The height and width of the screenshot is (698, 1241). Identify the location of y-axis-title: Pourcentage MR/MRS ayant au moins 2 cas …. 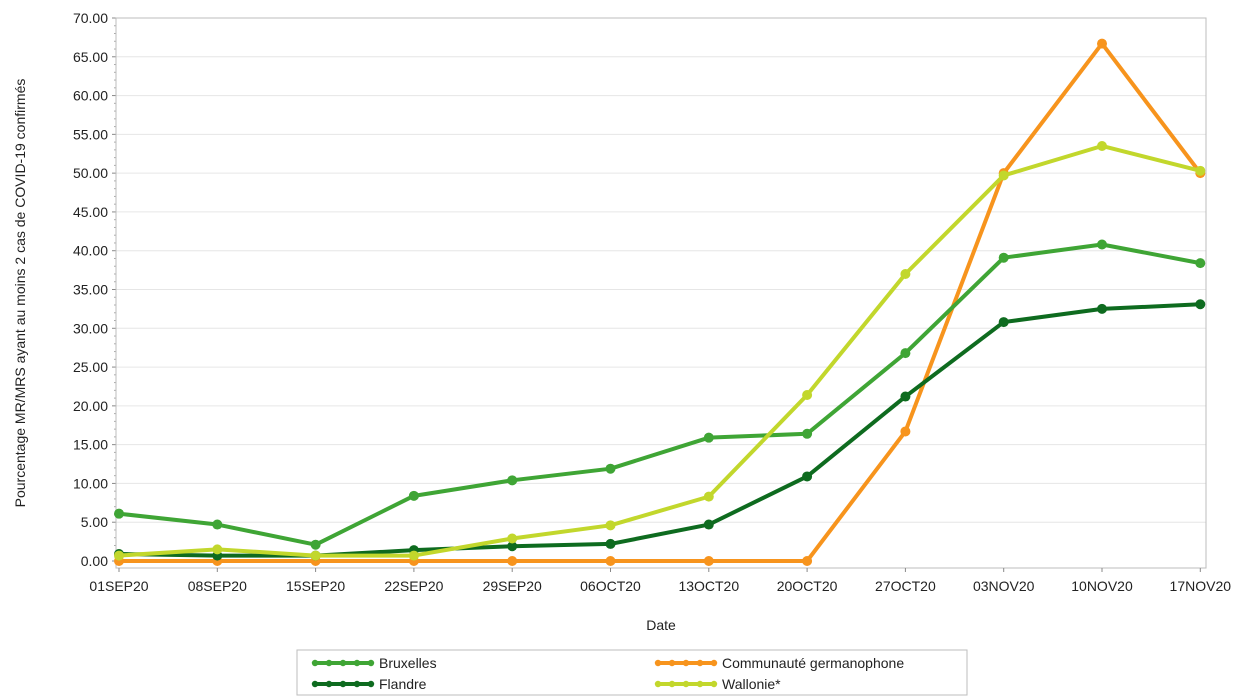
(20, 293).